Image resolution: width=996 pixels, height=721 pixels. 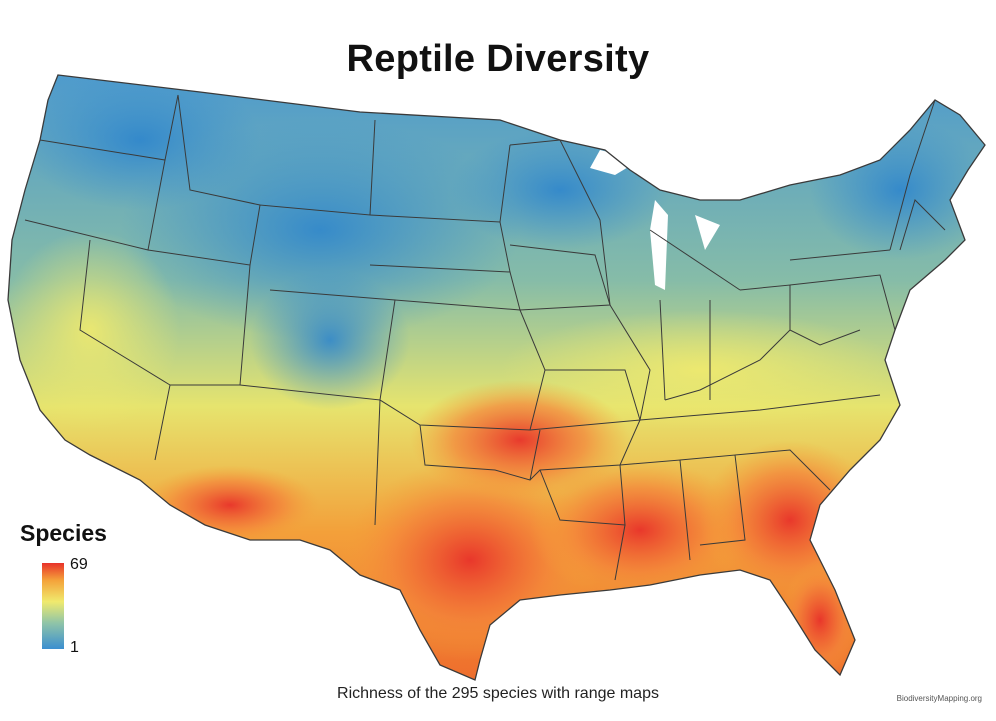 What do you see at coordinates (498, 59) in the screenshot?
I see `map-title: Reptile Diversity` at bounding box center [498, 59].